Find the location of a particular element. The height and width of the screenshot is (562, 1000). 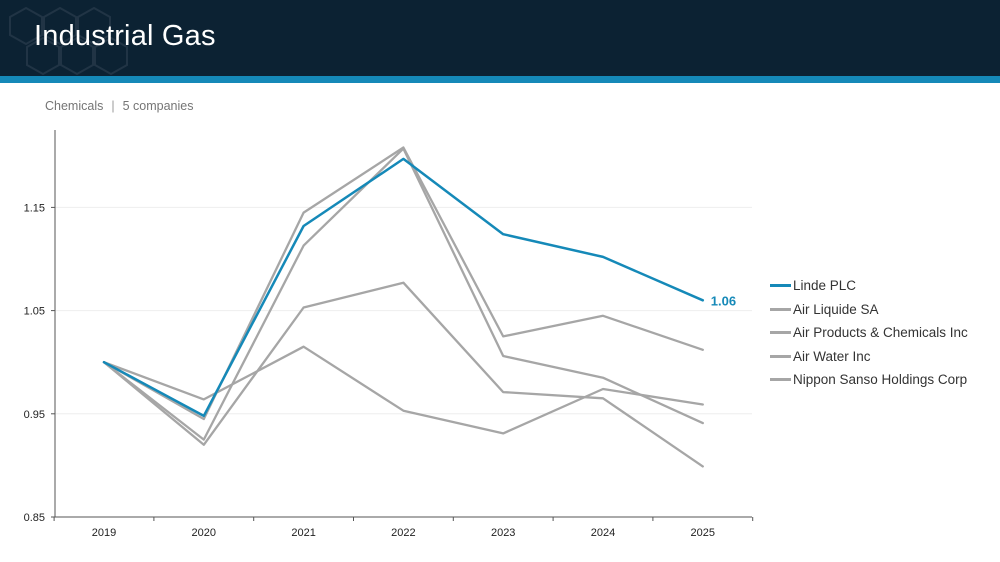

legend-label: Nippon Sanso Holdings Corp is located at coordinates (880, 380).